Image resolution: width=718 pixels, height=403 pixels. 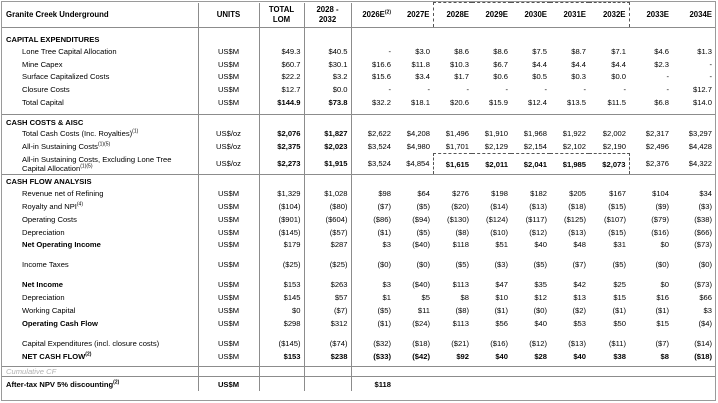 I want to click on year-value: $0.3, so click(x=578, y=77).